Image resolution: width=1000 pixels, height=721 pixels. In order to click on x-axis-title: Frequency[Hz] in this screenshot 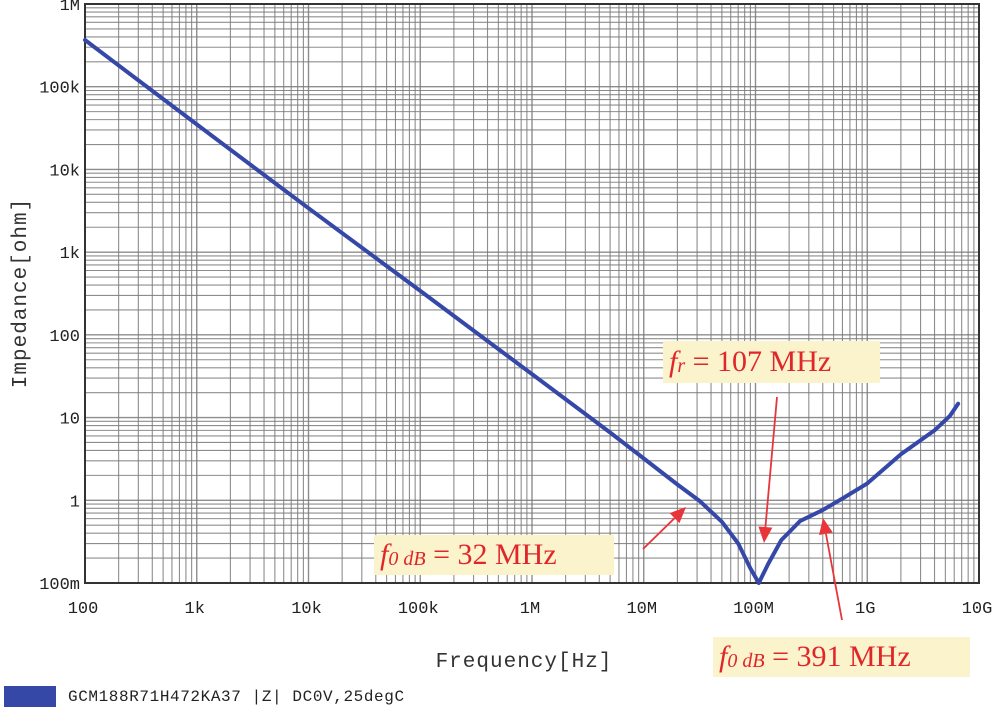, I will do `click(524, 662)`.